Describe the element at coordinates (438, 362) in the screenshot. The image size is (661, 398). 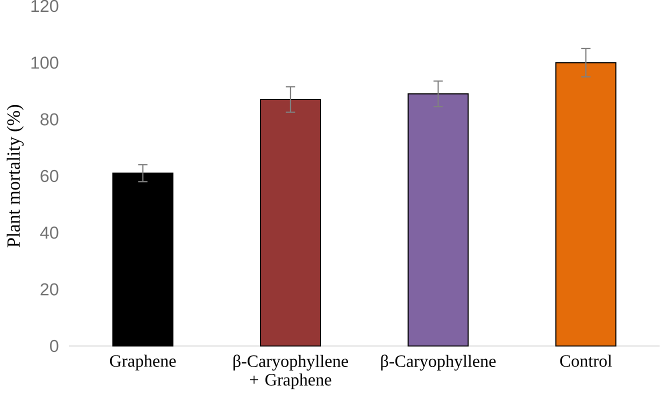
I see `x-tick-label: β-Caryophyllene` at that location.